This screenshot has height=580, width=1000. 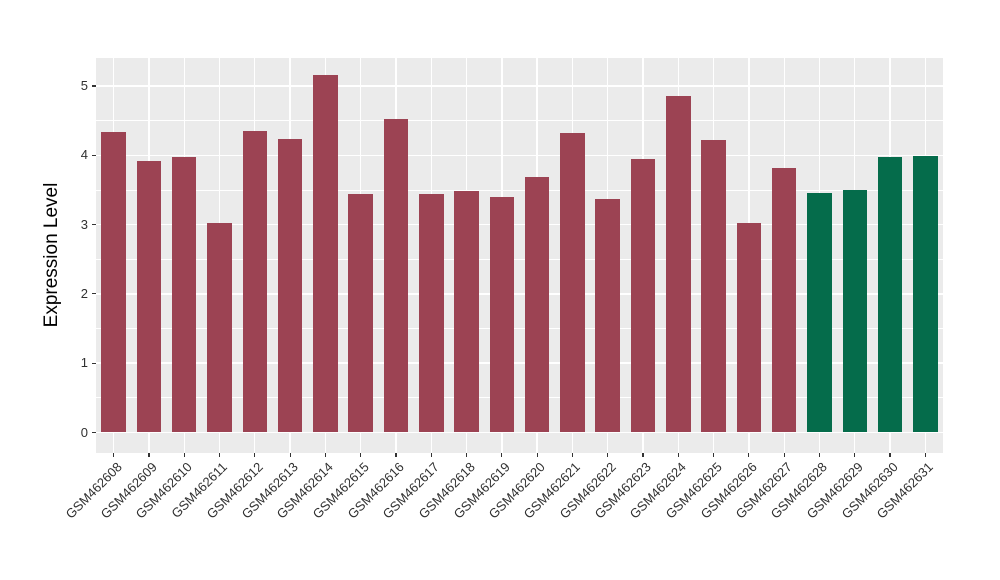 I want to click on bar-GSM462610, so click(x=184, y=295).